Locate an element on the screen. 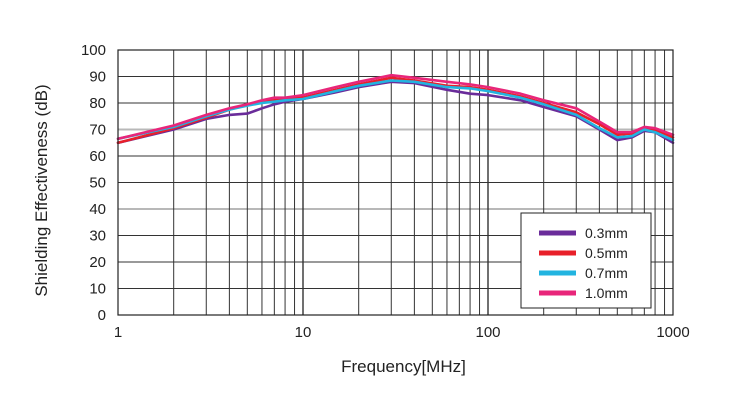 The width and height of the screenshot is (750, 400). legend-label: 0.5mm is located at coordinates (606, 253).